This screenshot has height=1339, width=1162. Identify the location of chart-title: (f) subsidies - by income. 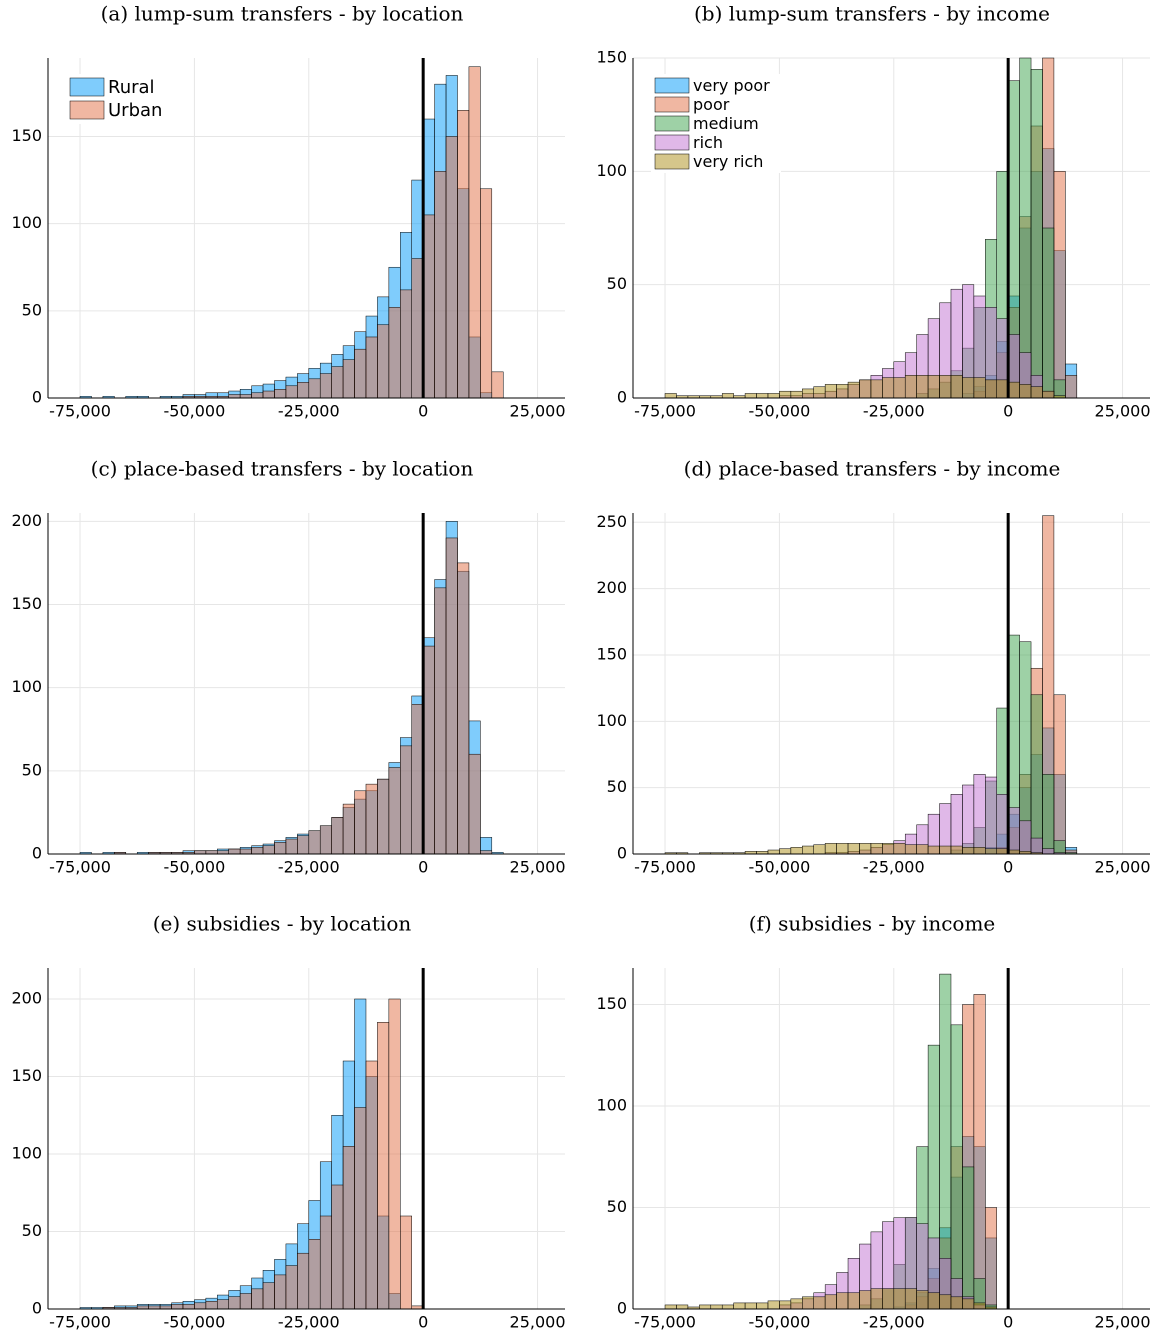
(872, 924).